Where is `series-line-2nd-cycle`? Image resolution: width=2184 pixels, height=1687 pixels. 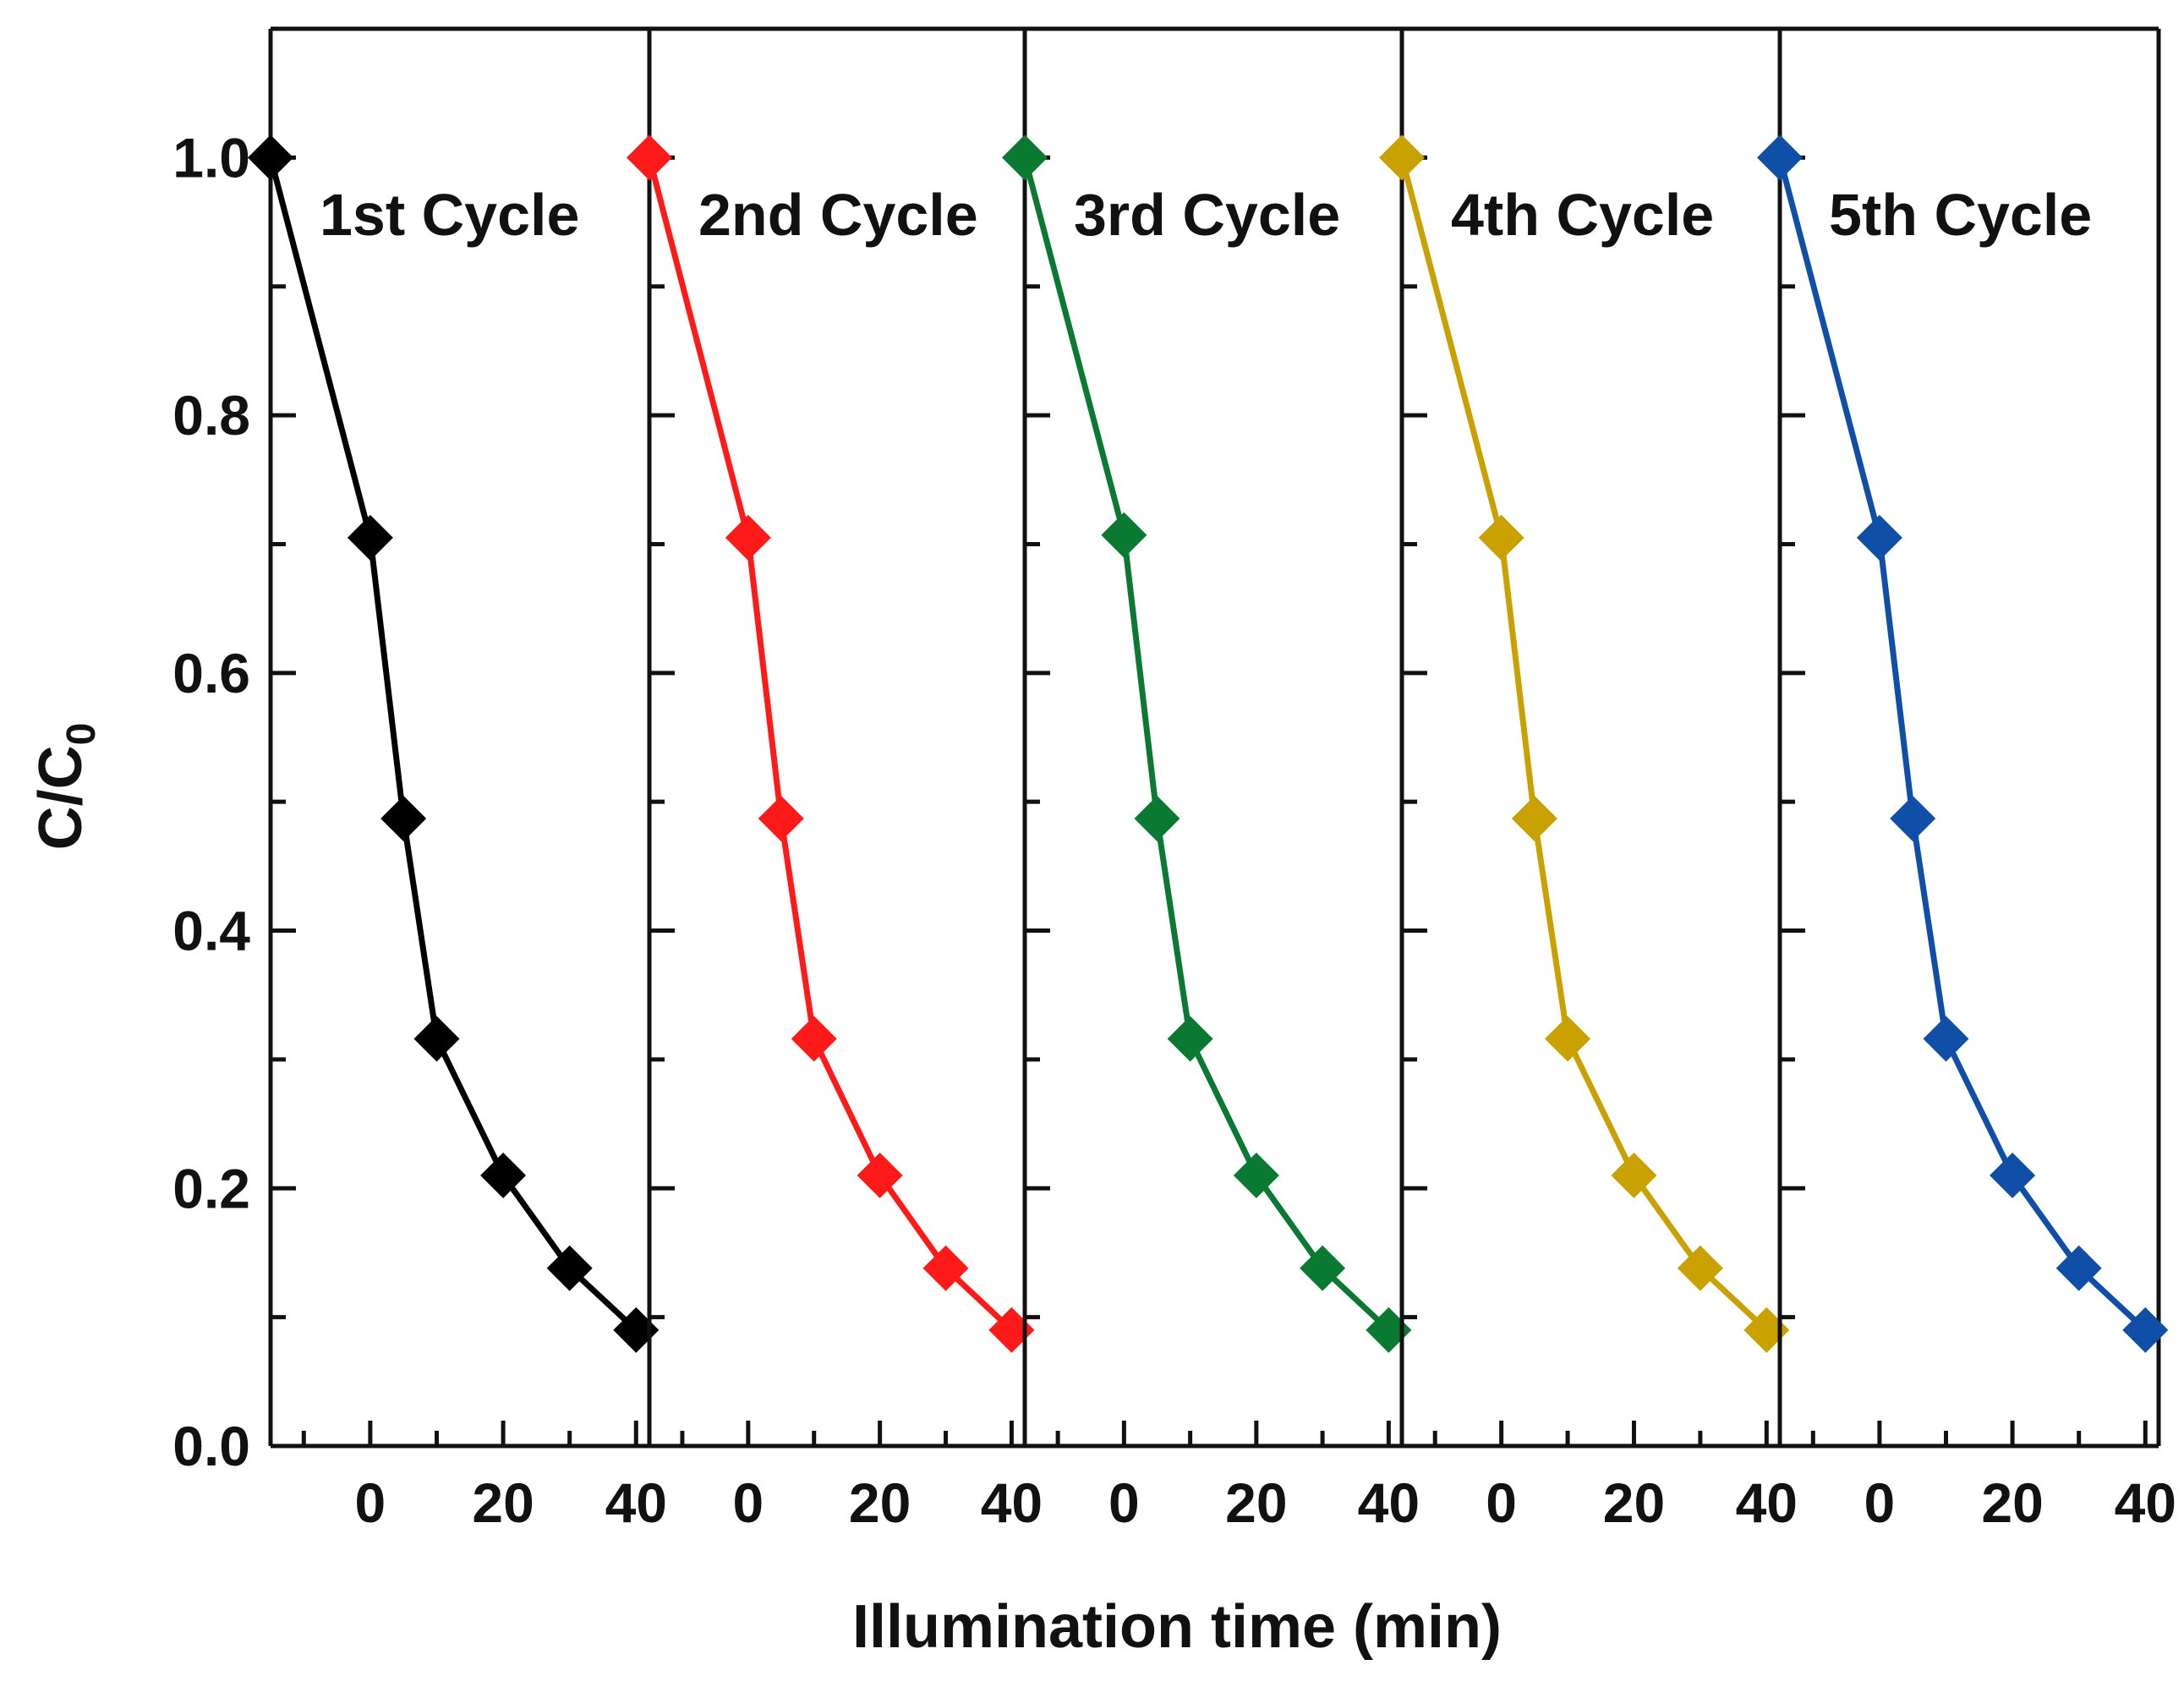 series-line-2nd-cycle is located at coordinates (830, 744).